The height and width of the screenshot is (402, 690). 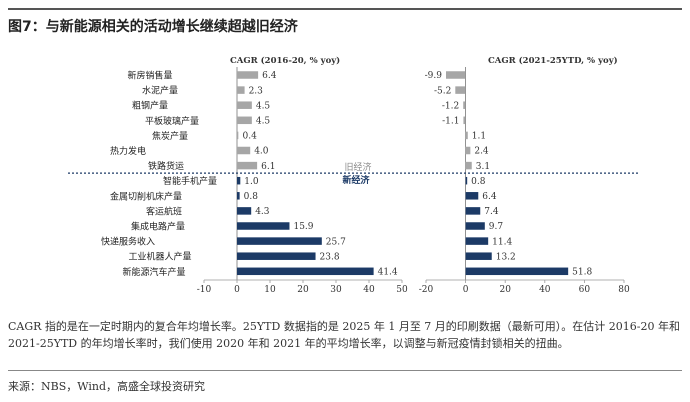 What do you see at coordinates (450, 122) in the screenshot?
I see `right-value-label: -1.1` at bounding box center [450, 122].